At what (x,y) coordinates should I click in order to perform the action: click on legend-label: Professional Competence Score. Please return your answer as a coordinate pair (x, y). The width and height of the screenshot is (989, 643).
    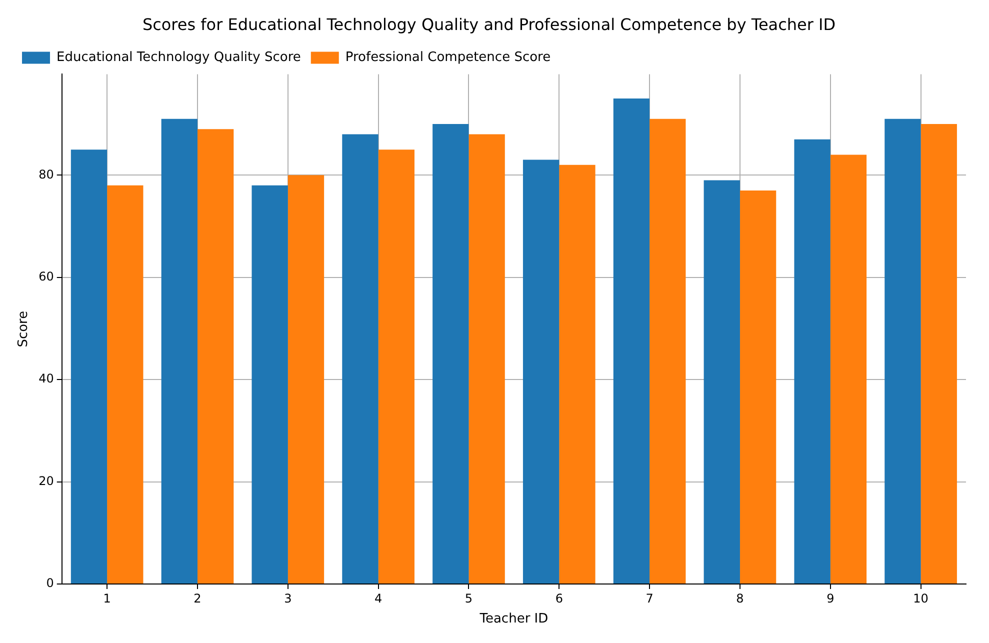
    Looking at the image, I should click on (448, 58).